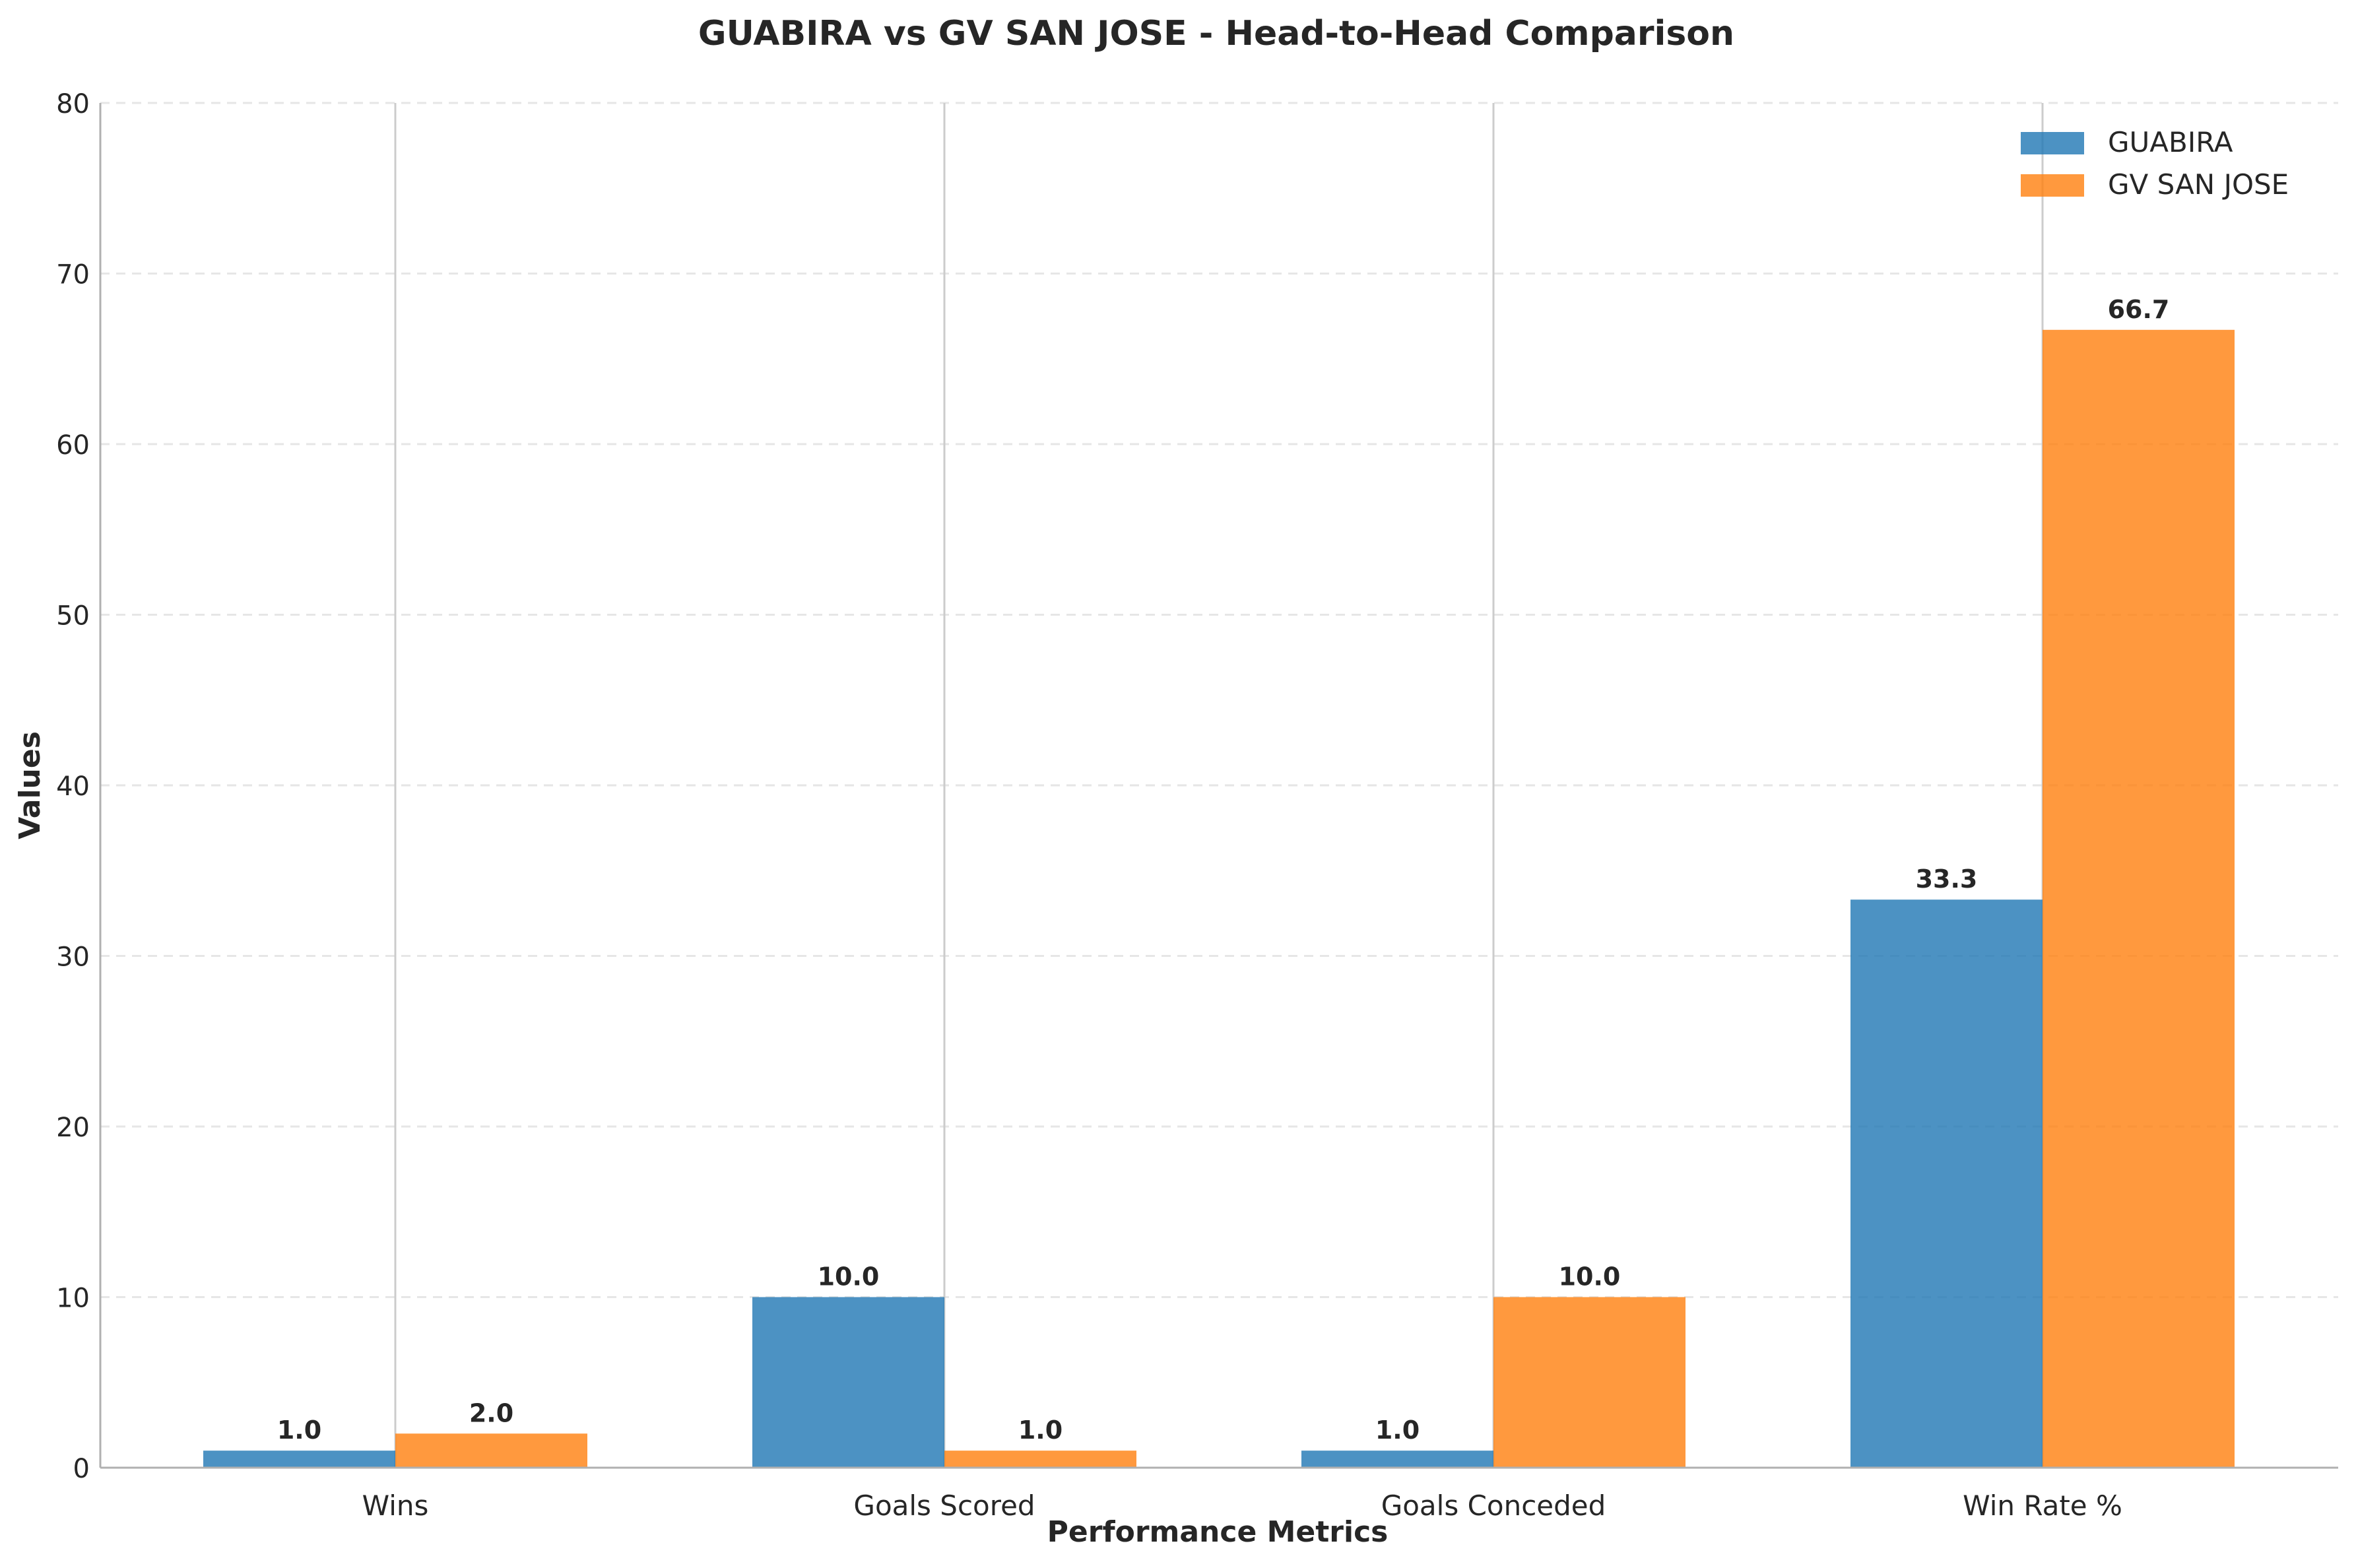 The width and height of the screenshot is (2356, 1568). What do you see at coordinates (73, 958) in the screenshot?
I see `y-tick-label: 30` at bounding box center [73, 958].